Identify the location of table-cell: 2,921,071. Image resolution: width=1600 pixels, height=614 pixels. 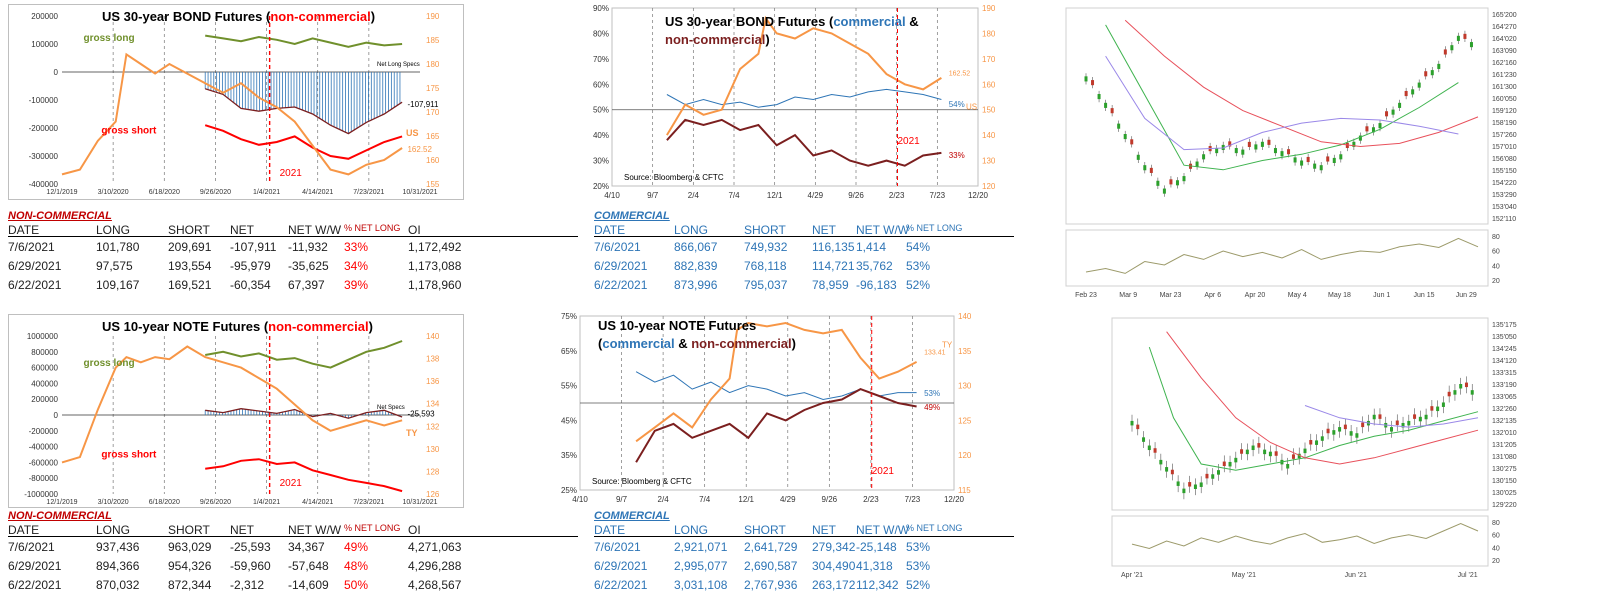
(701, 547).